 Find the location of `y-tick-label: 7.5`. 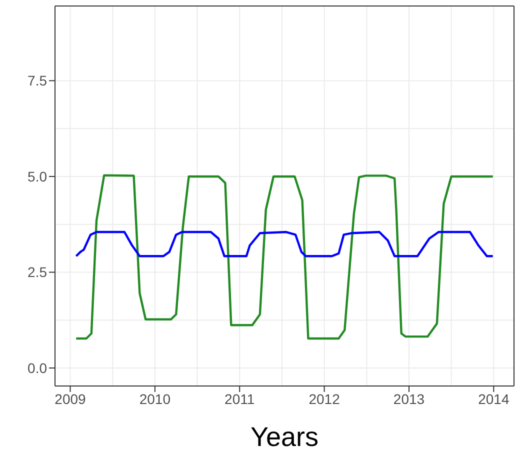

y-tick-label: 7.5 is located at coordinates (38, 80).